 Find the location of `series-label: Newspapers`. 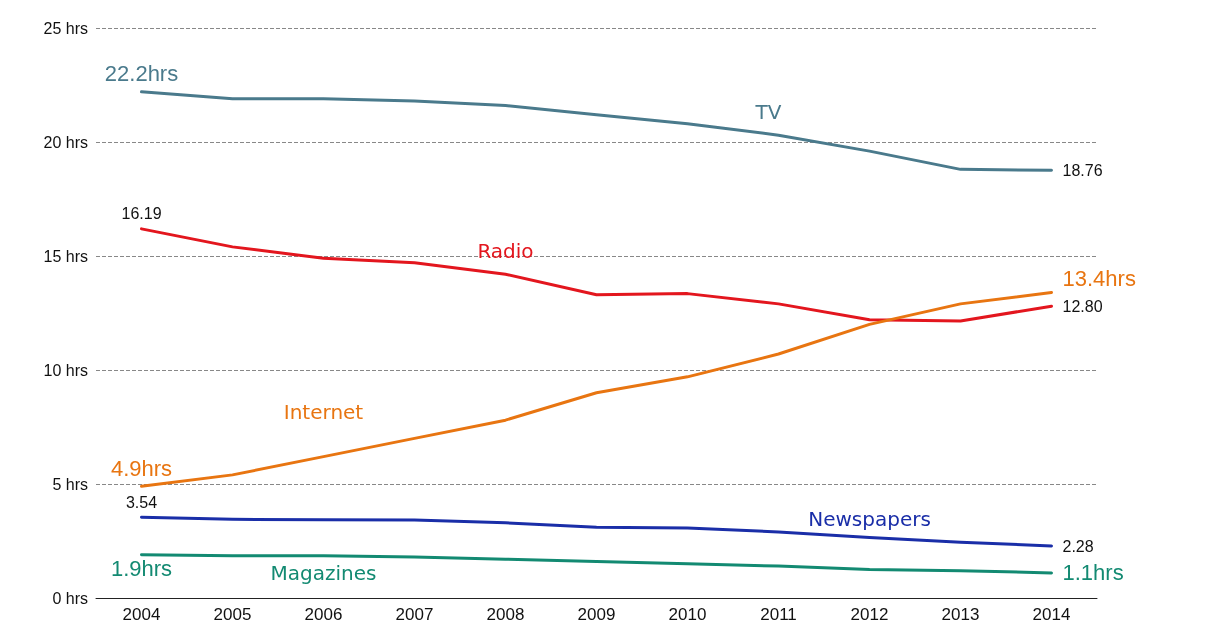

series-label: Newspapers is located at coordinates (869, 518).